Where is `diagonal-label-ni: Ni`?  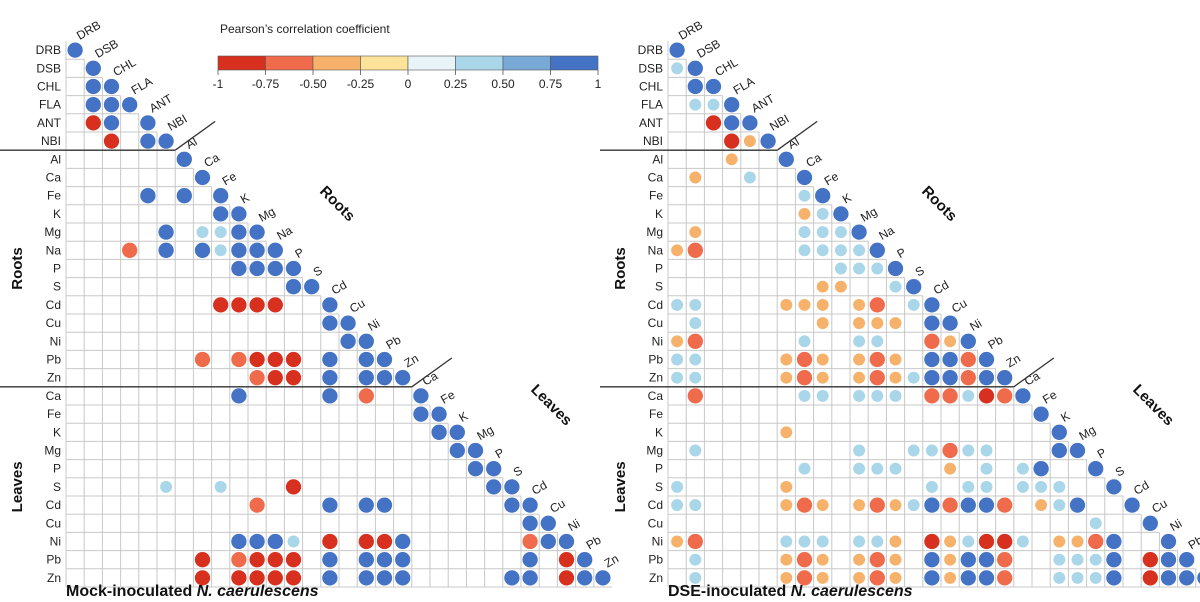 diagonal-label-ni: Ni is located at coordinates (975, 325).